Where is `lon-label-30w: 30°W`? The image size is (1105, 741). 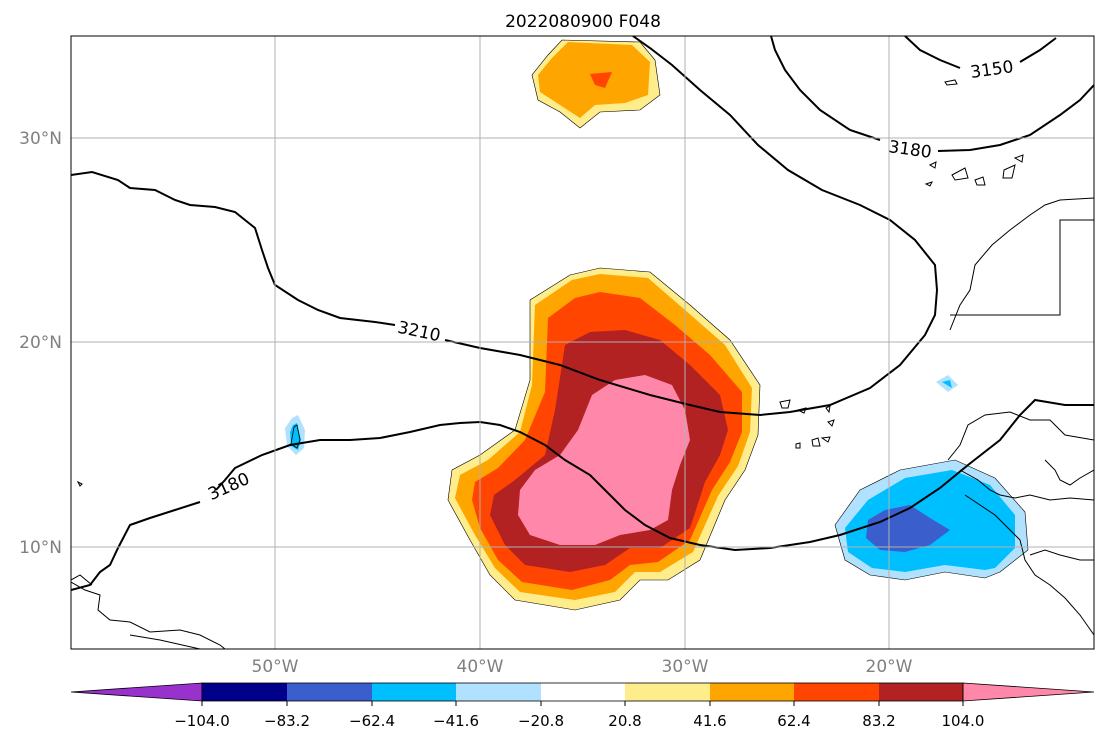
lon-label-30w: 30°W is located at coordinates (685, 667).